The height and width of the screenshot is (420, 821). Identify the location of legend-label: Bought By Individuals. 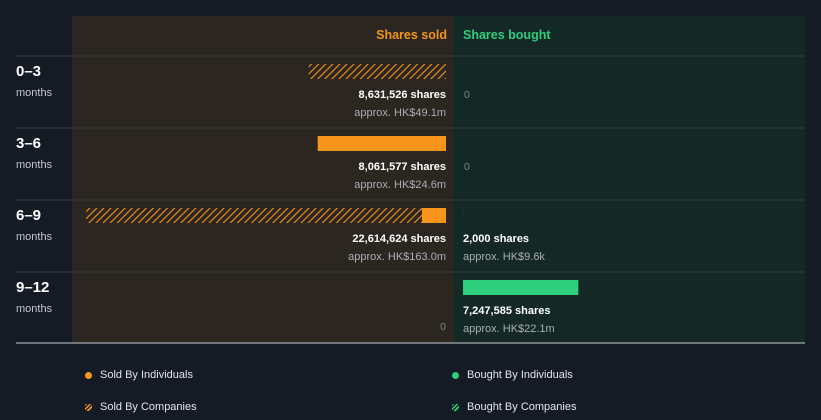
(520, 375).